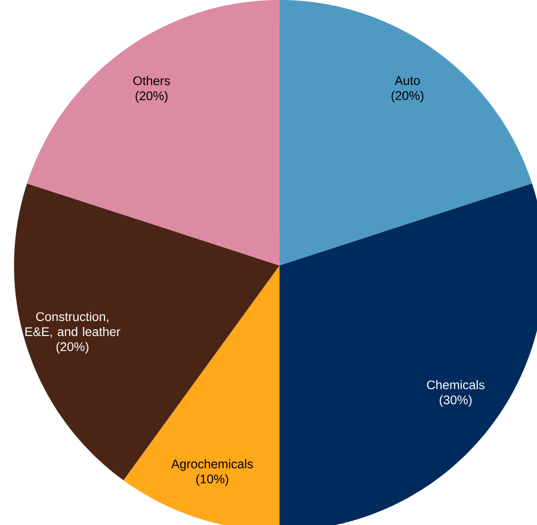  I want to click on data-label: (10%), so click(212, 480).